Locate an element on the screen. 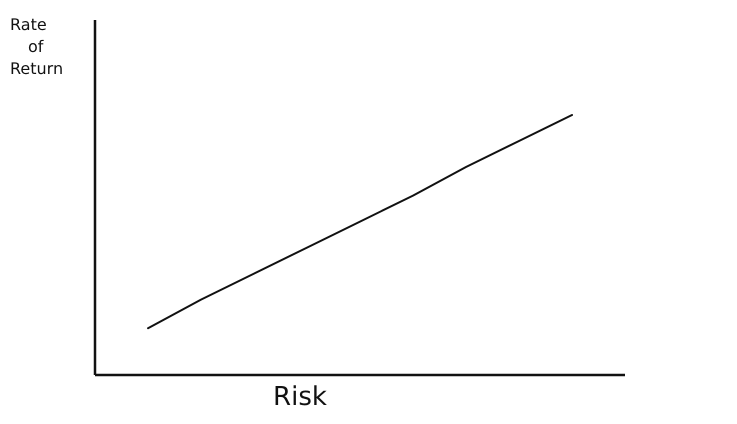 This screenshot has width=737, height=424. x-axis-title: Risk is located at coordinates (300, 397).